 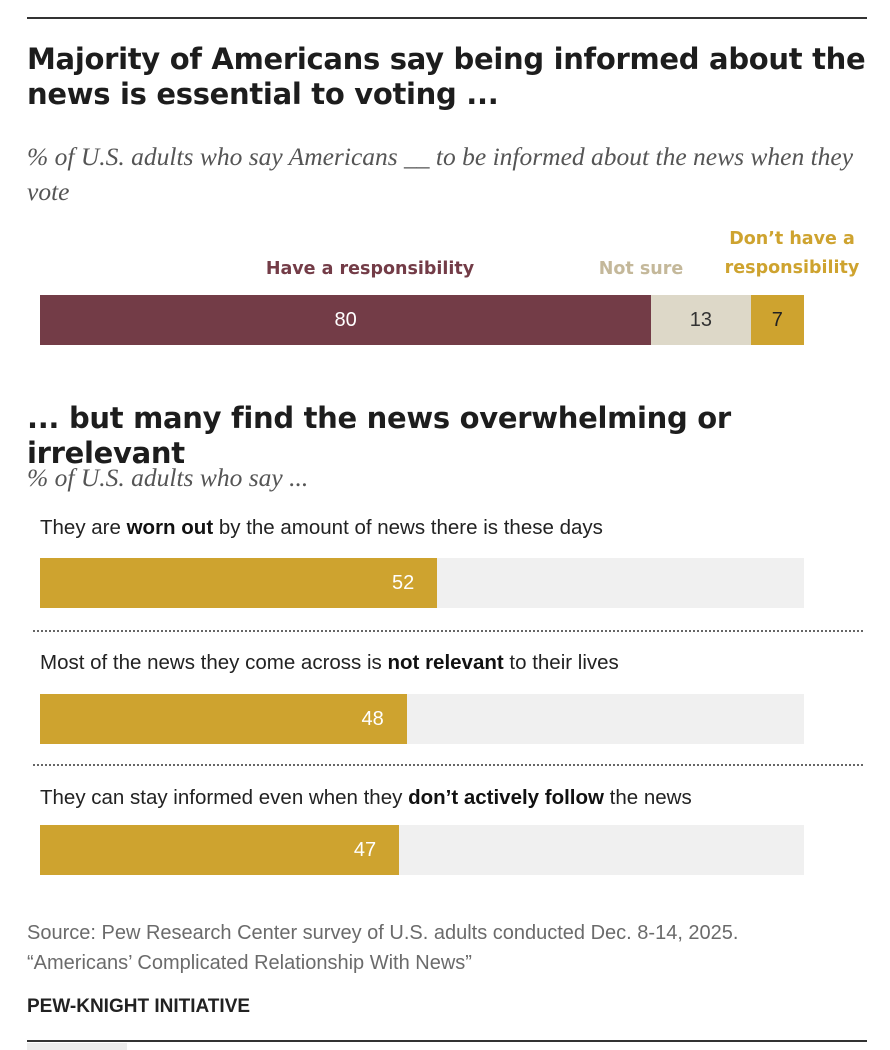 I want to click on label-text: They are, so click(x=83, y=527).